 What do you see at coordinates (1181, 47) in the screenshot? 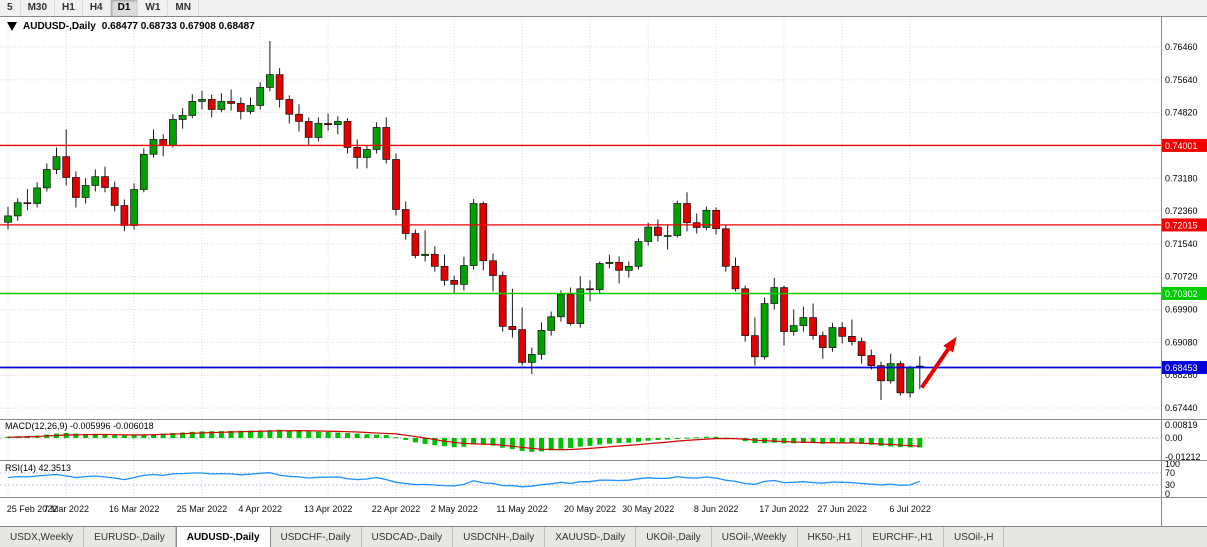
I see `svg-text: 0.76460` at bounding box center [1181, 47].